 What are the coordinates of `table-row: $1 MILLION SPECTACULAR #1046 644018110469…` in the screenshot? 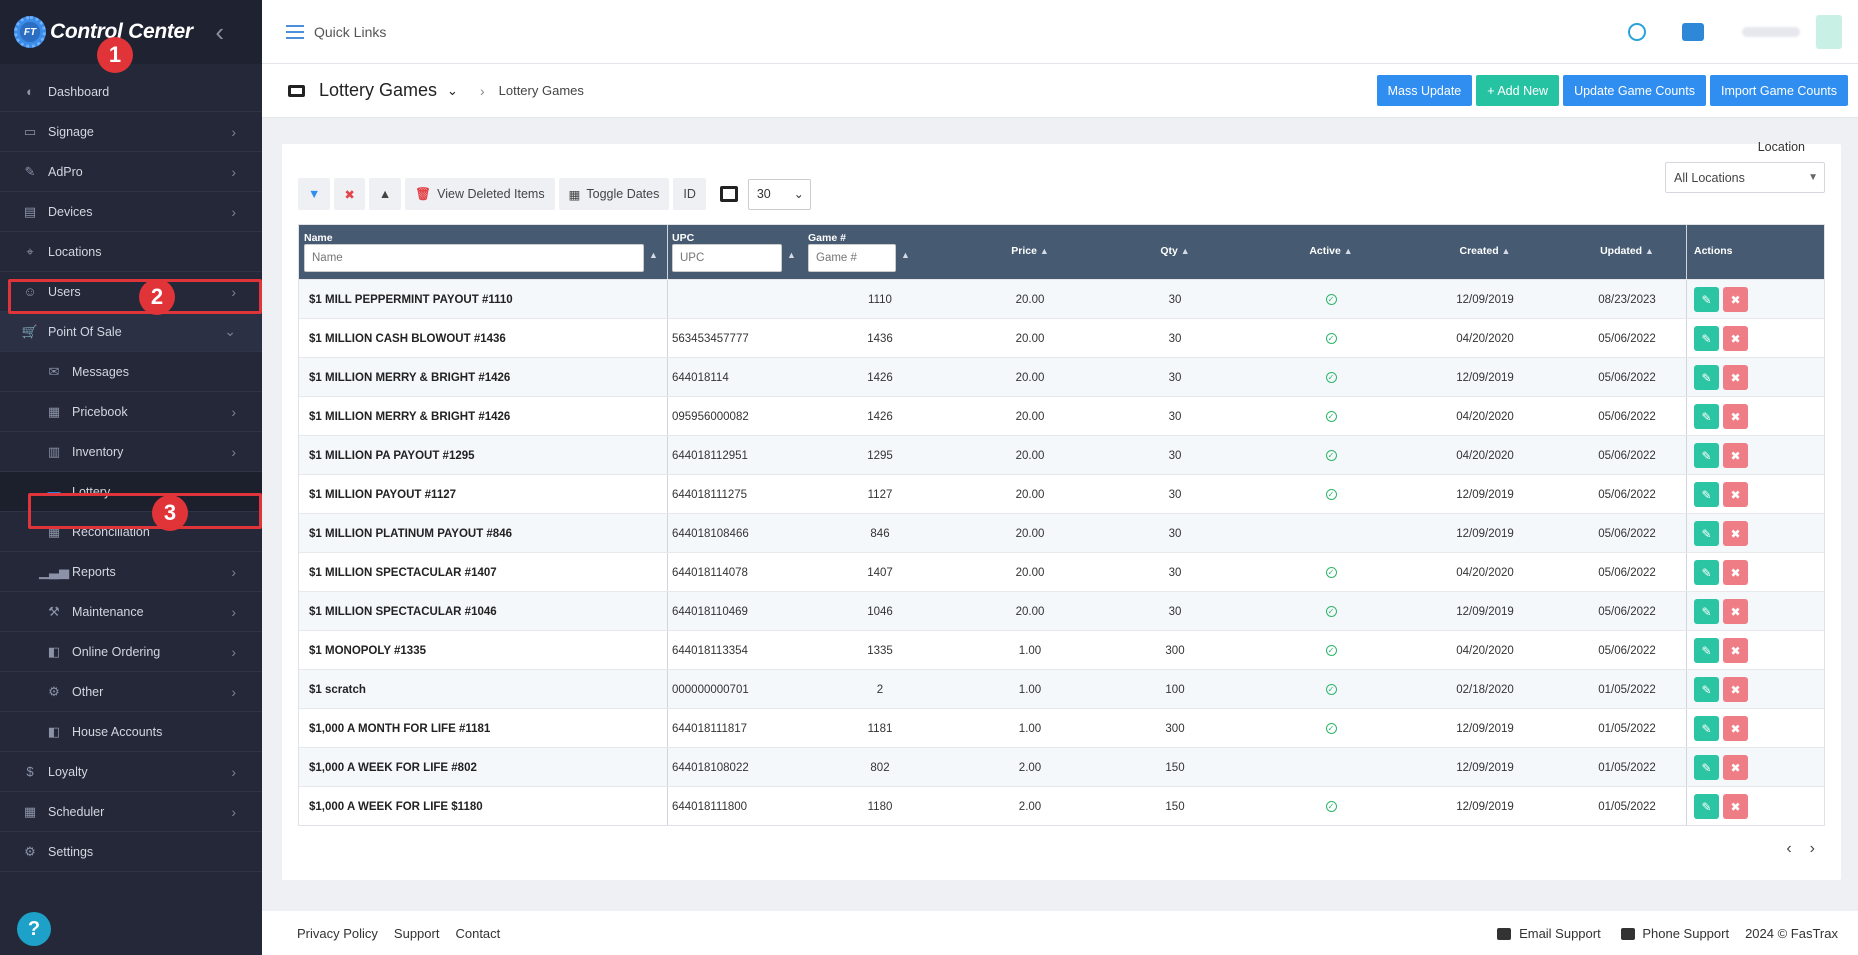 It's located at (1061, 610).